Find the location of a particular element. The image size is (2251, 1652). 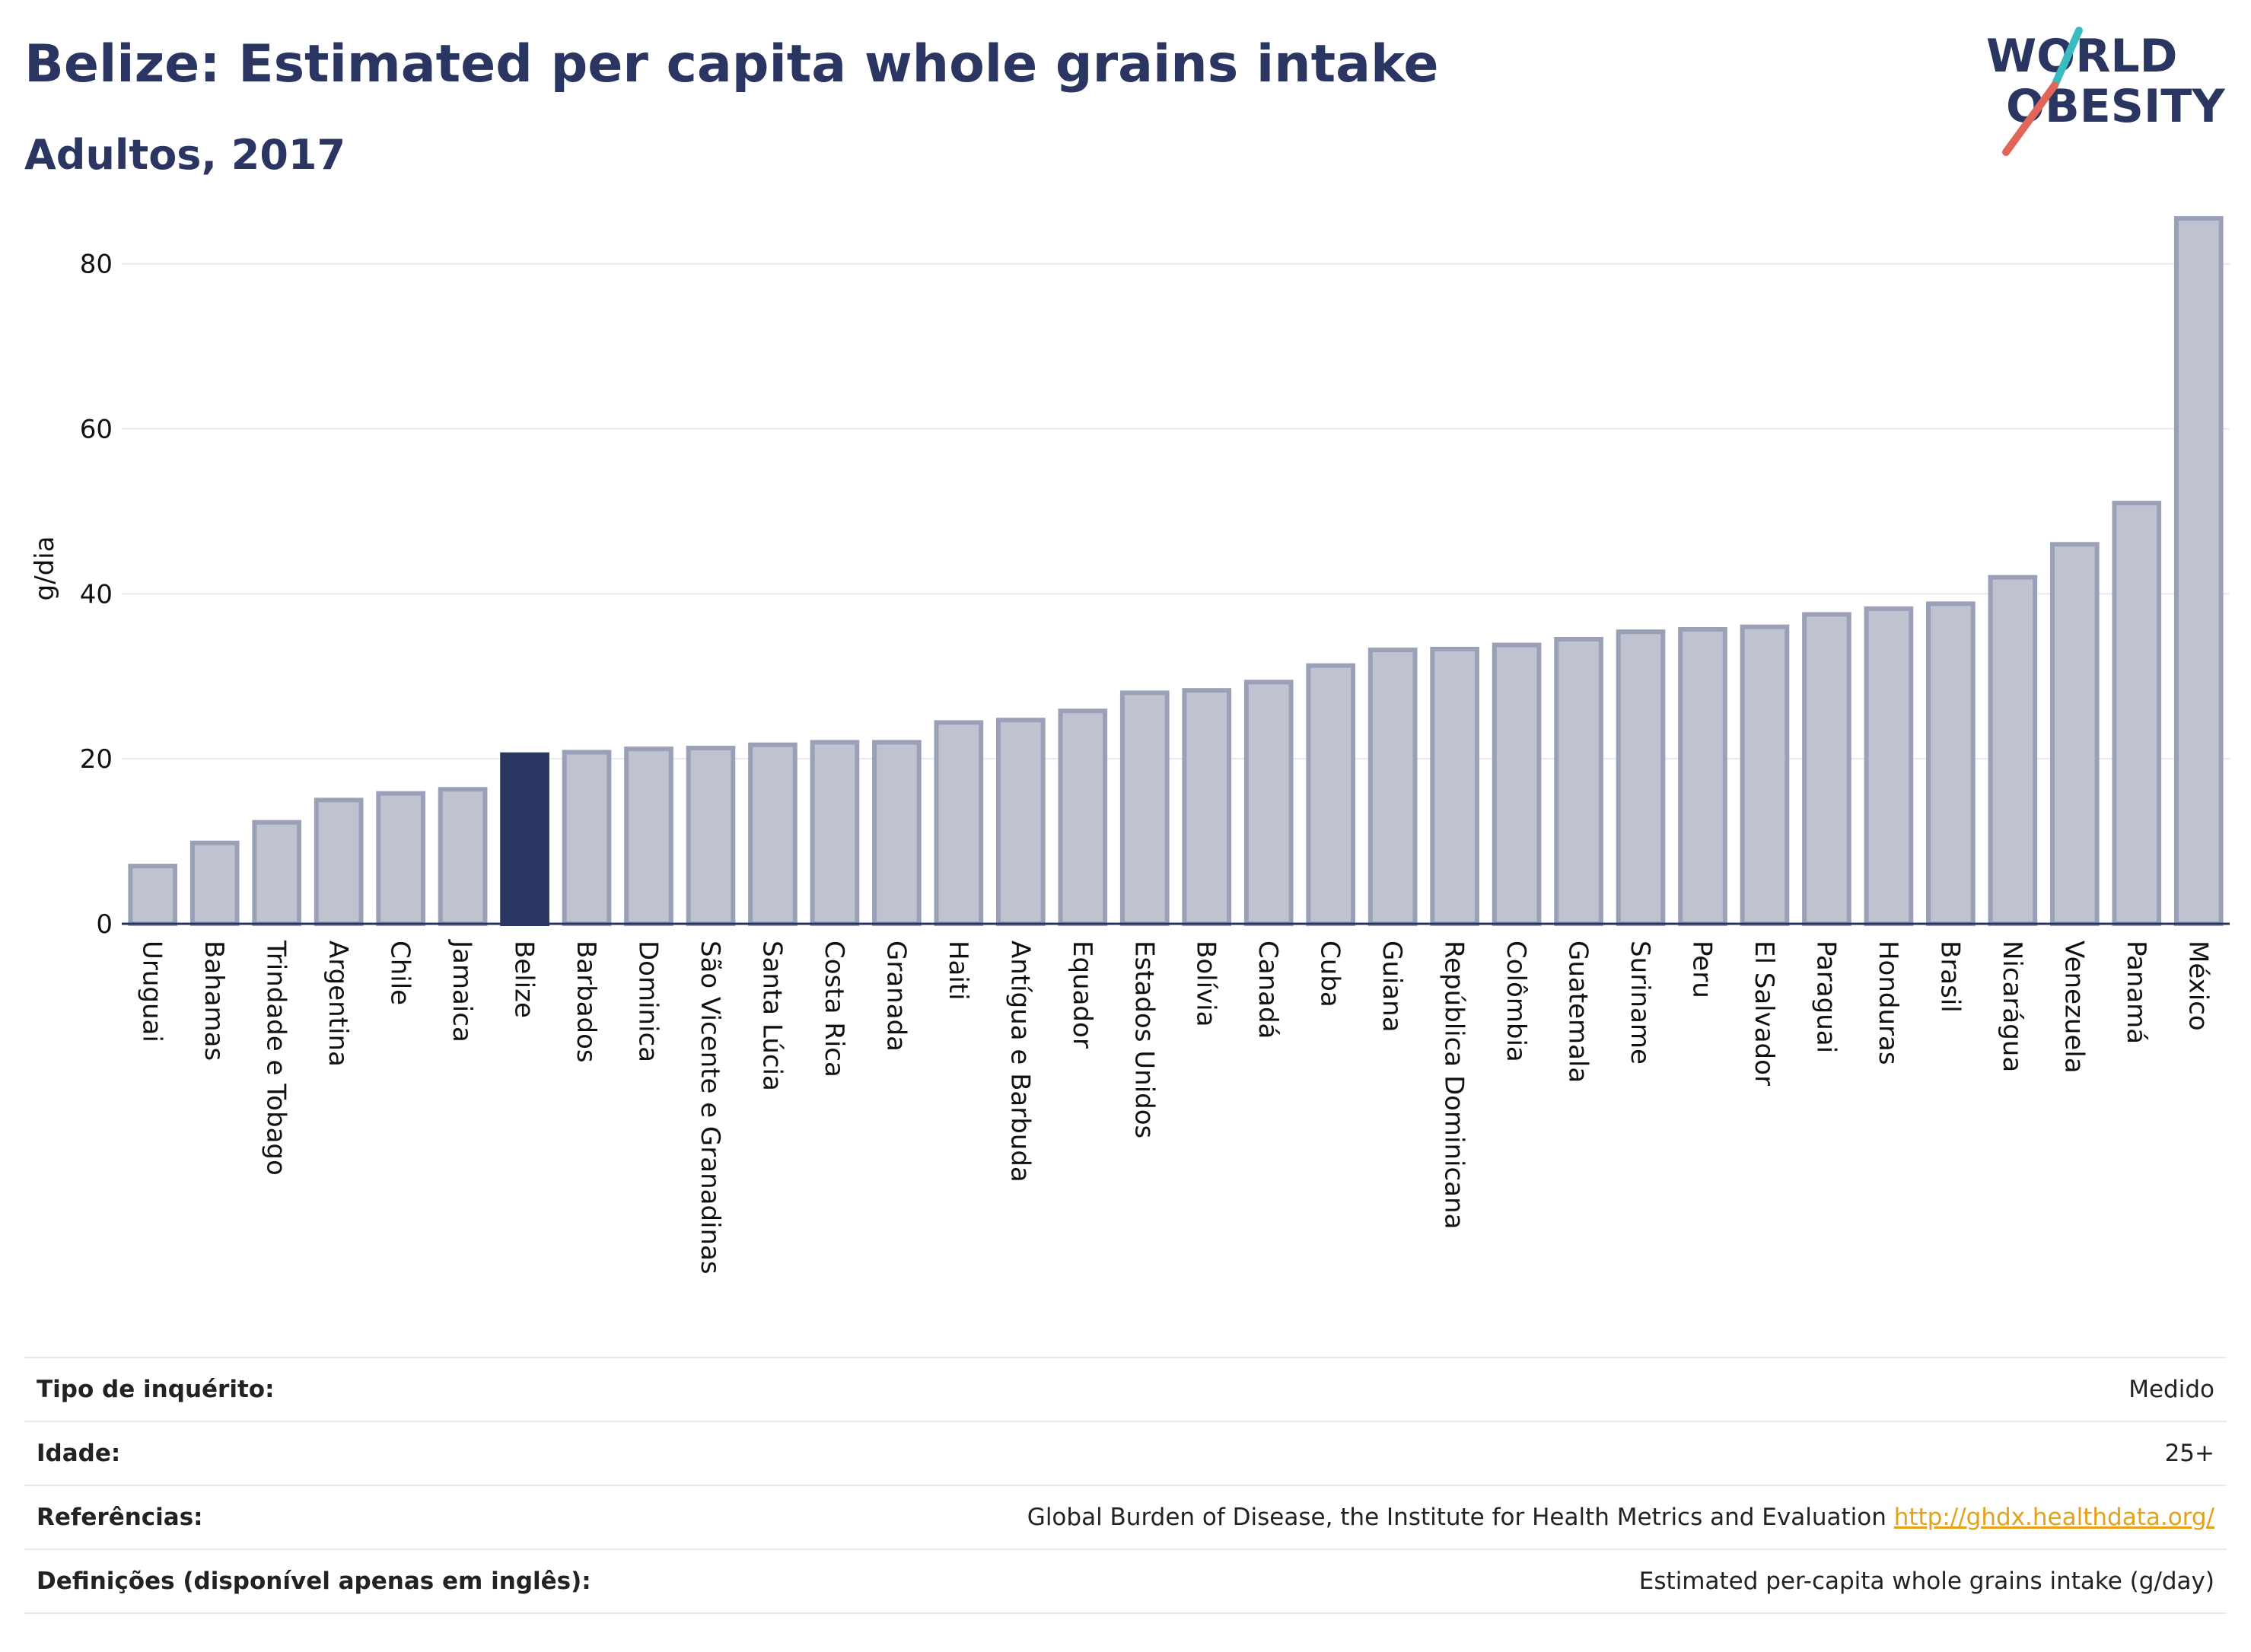

meta-row-age: Idade: 25+ is located at coordinates (1125, 1453).